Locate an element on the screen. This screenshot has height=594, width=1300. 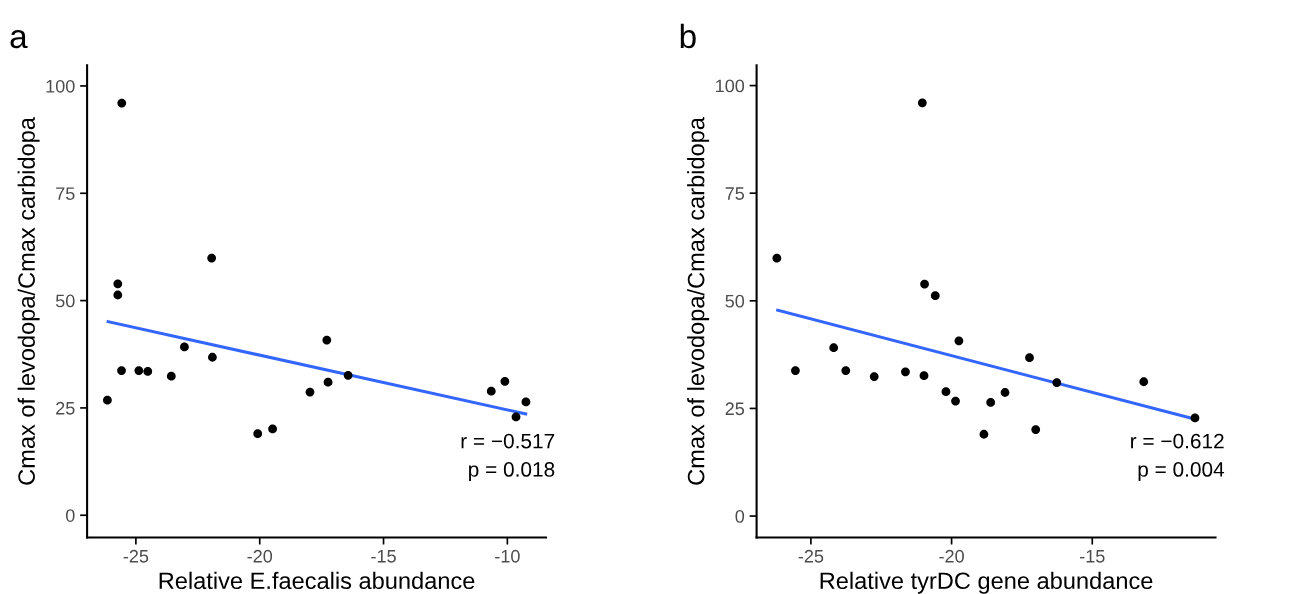
chart-title: a is located at coordinates (19, 39).